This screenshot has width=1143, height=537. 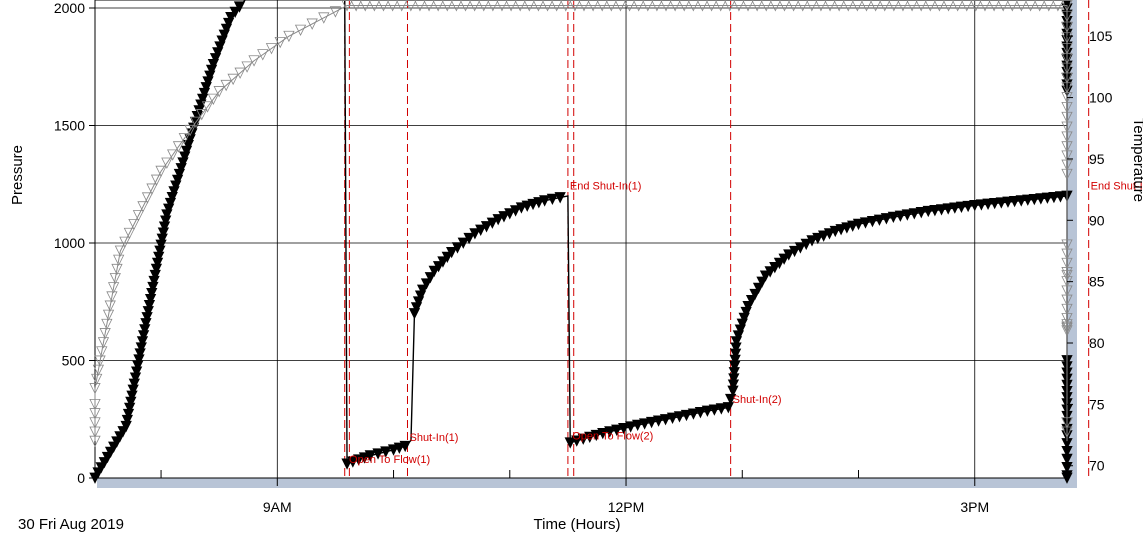 What do you see at coordinates (1117, 186) in the screenshot?
I see `event-annotation: End Shut-In(2)` at bounding box center [1117, 186].